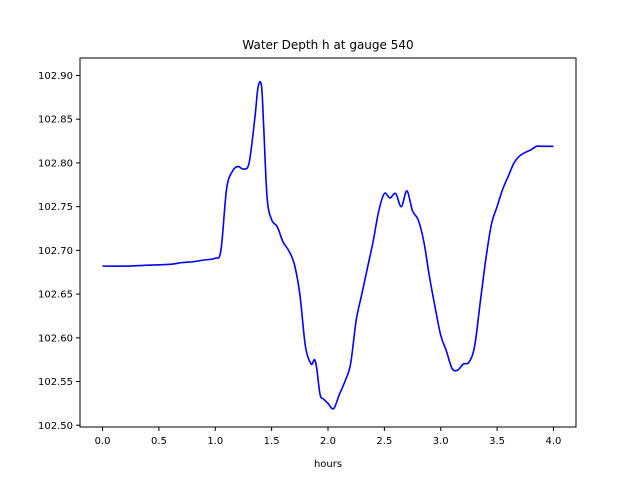  Describe the element at coordinates (55, 426) in the screenshot. I see `y-tick-label: 102.50` at that location.